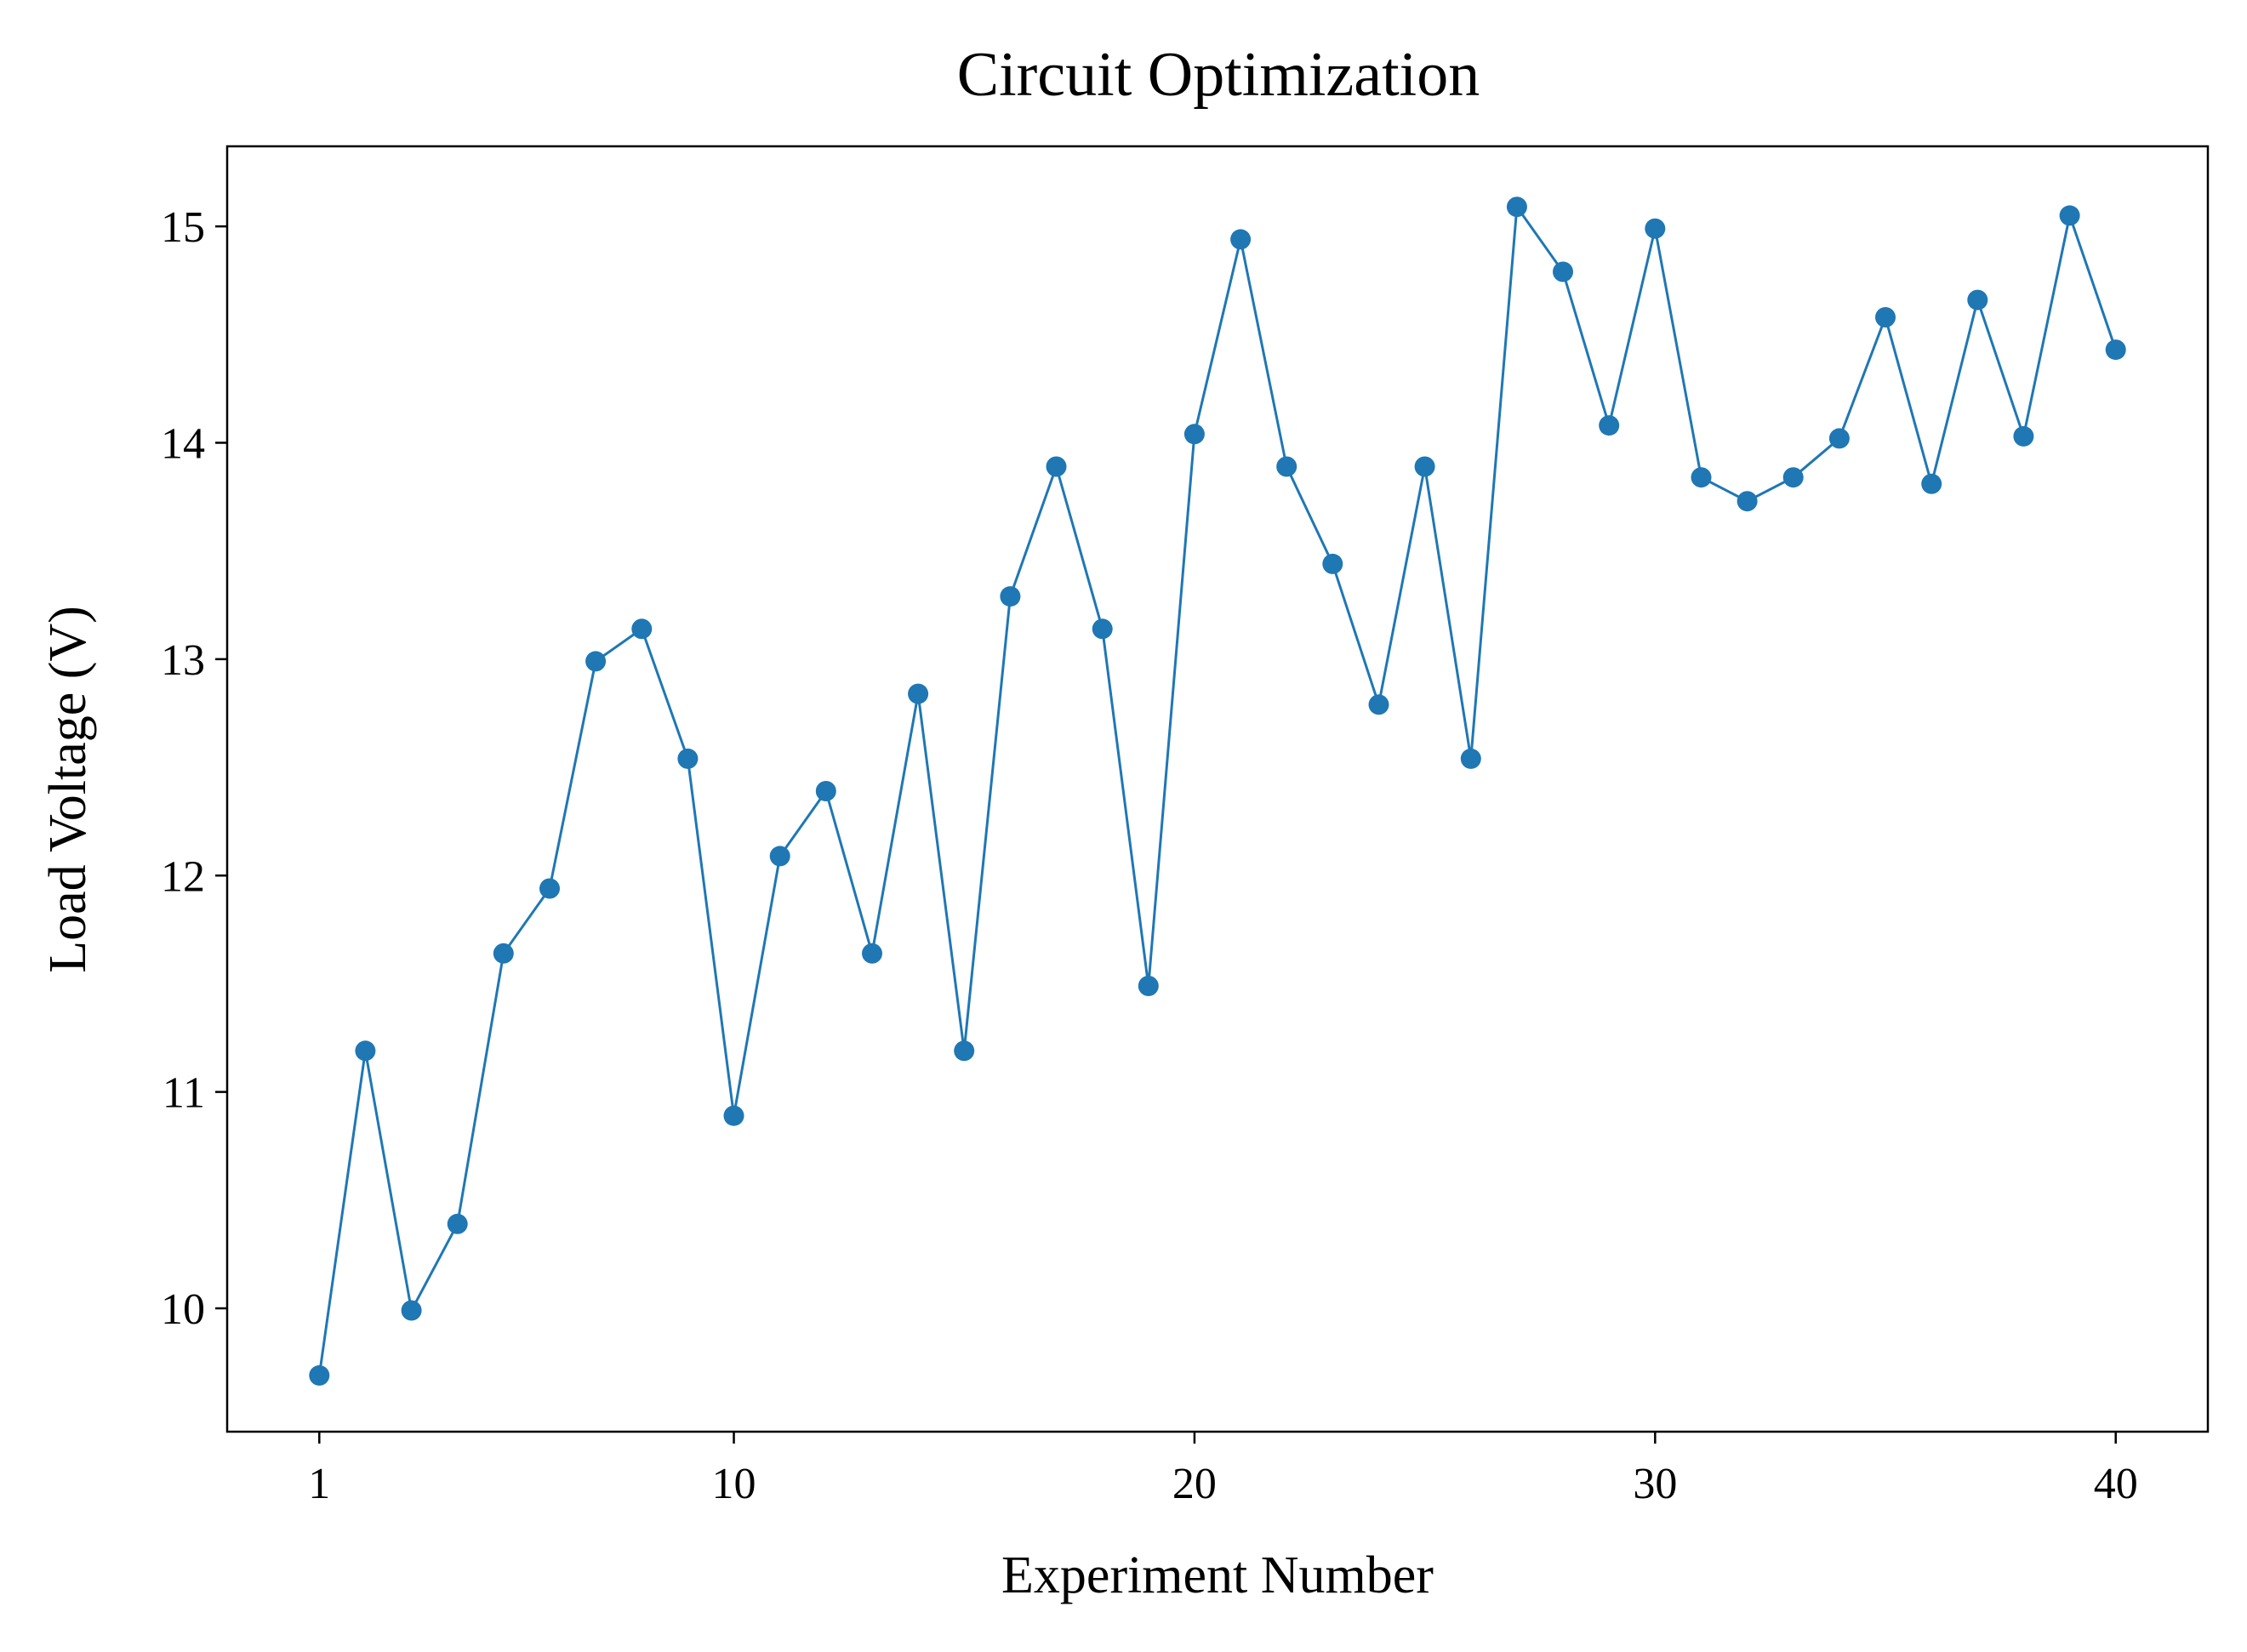 The image size is (2247, 1652). What do you see at coordinates (183, 876) in the screenshot?
I see `y-tick-label: 12` at bounding box center [183, 876].